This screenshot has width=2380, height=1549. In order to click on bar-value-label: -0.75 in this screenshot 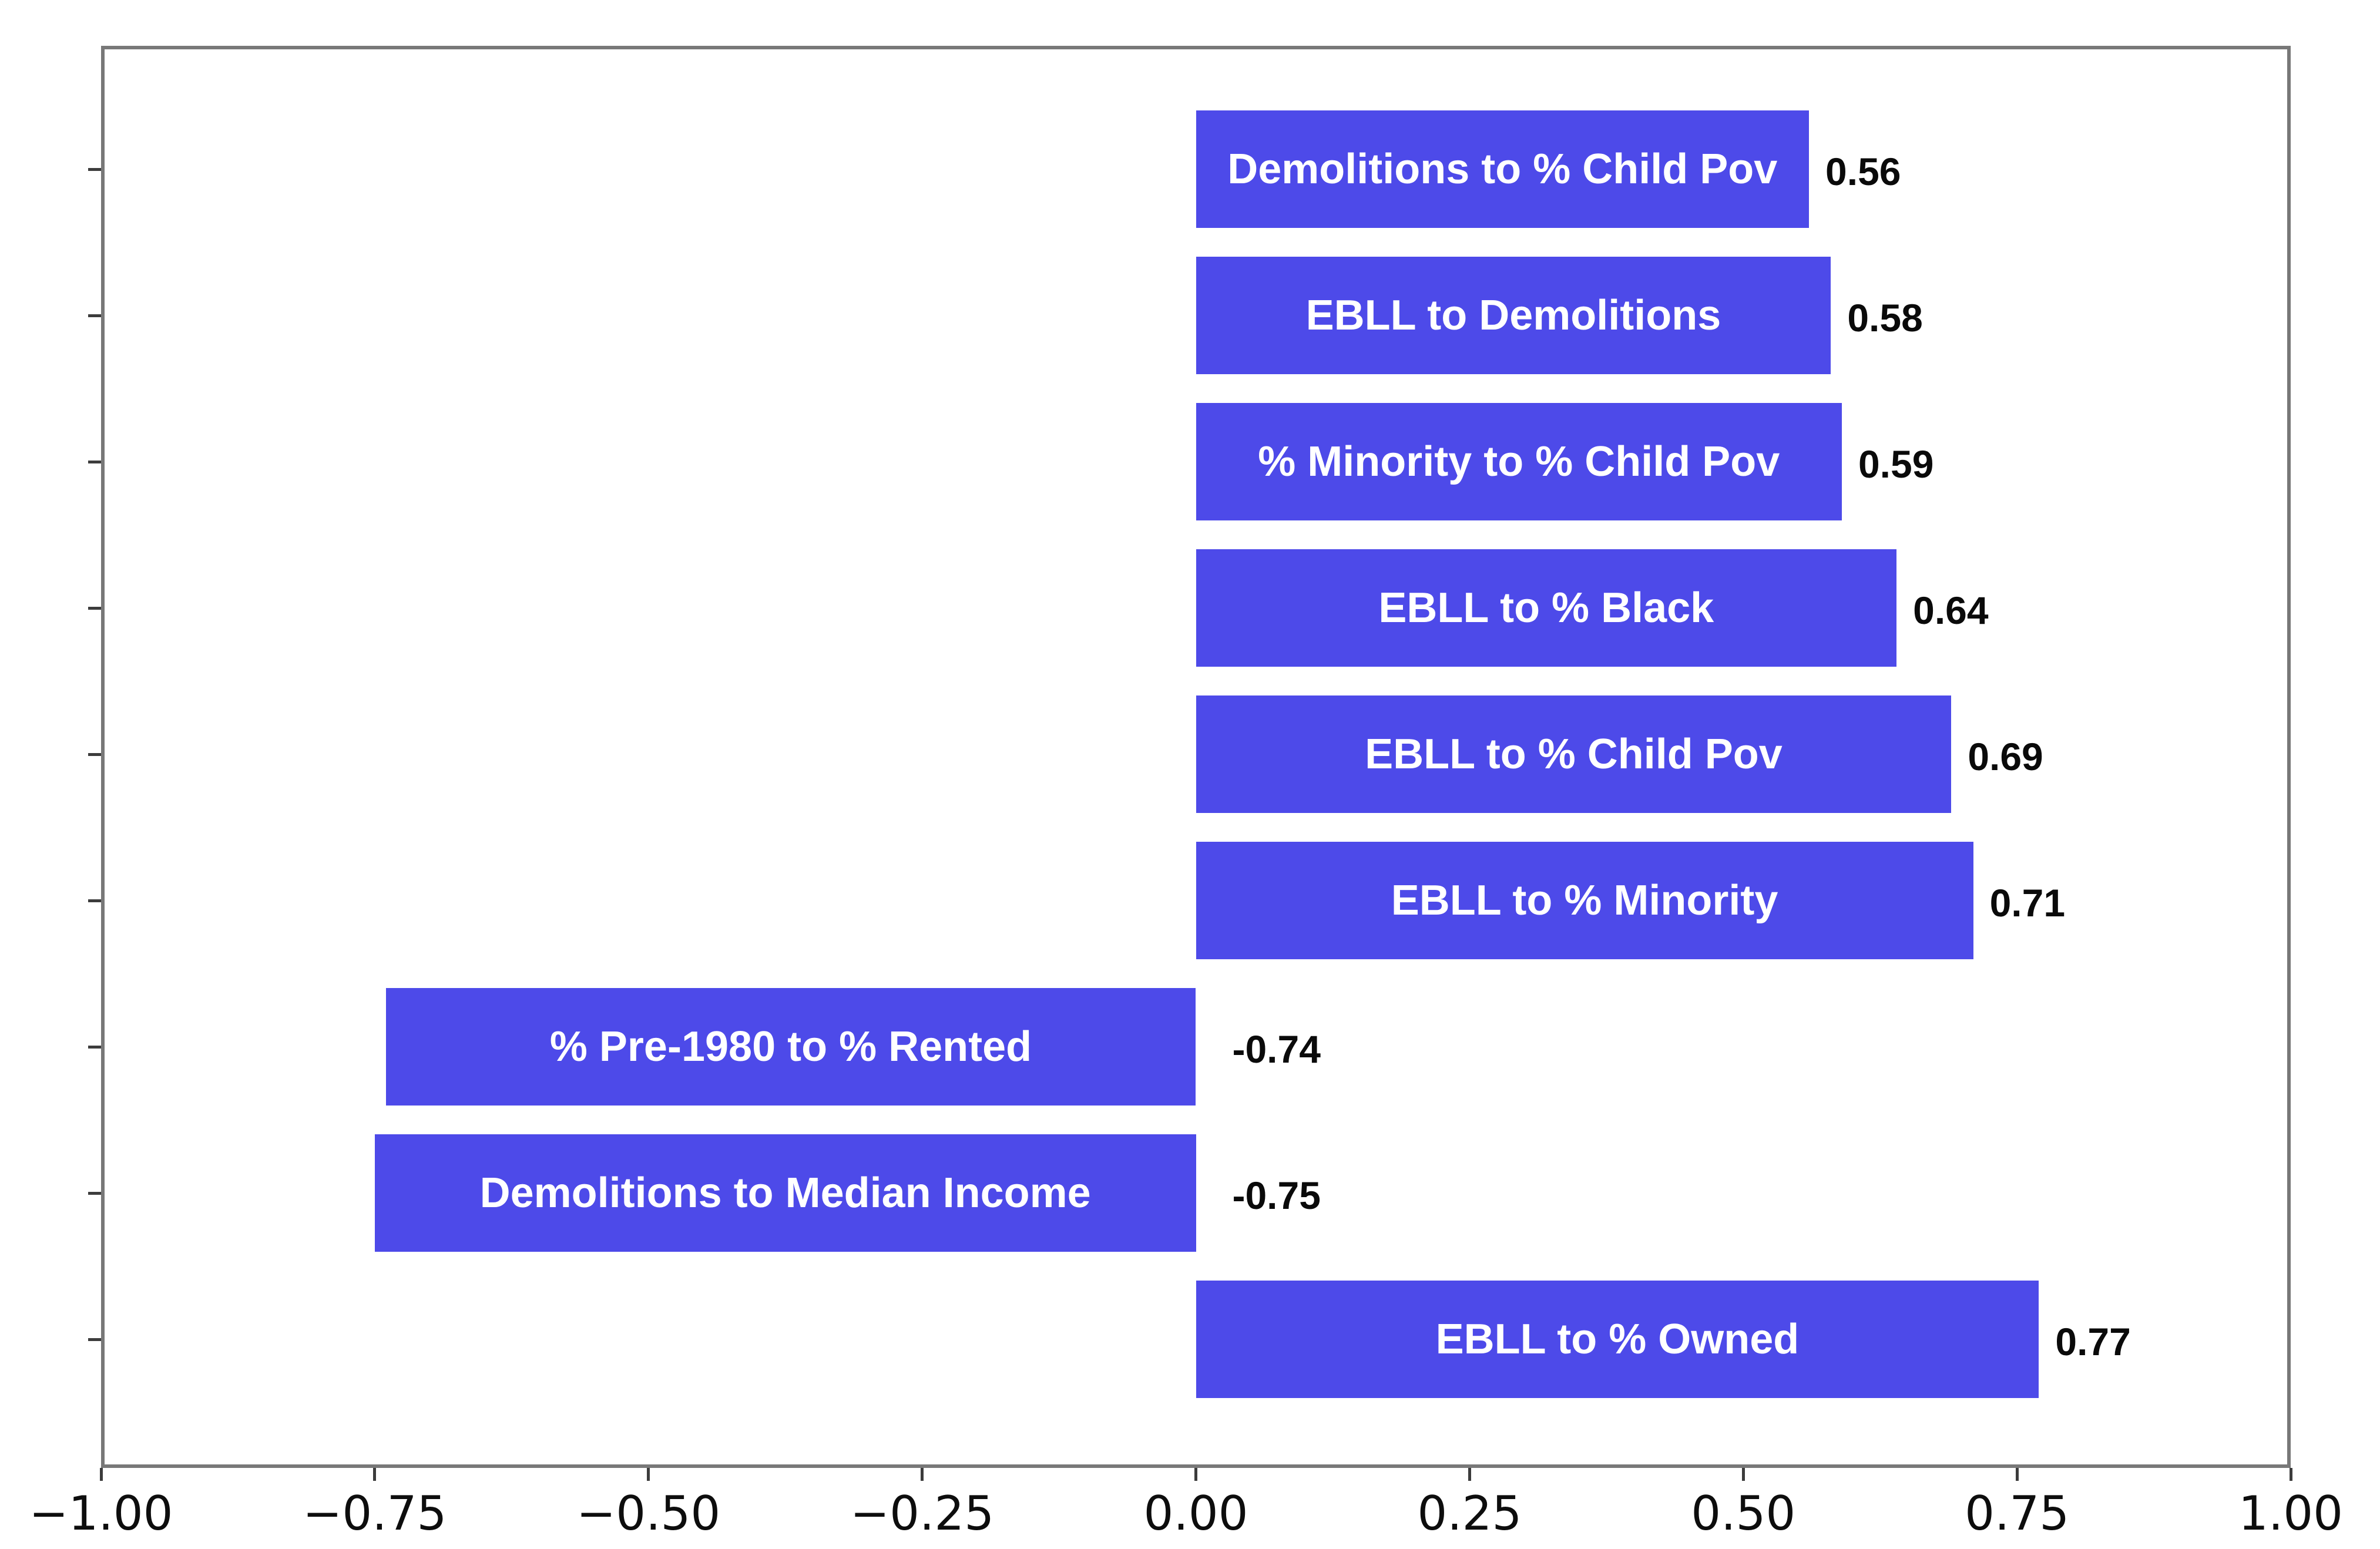, I will do `click(1276, 1195)`.